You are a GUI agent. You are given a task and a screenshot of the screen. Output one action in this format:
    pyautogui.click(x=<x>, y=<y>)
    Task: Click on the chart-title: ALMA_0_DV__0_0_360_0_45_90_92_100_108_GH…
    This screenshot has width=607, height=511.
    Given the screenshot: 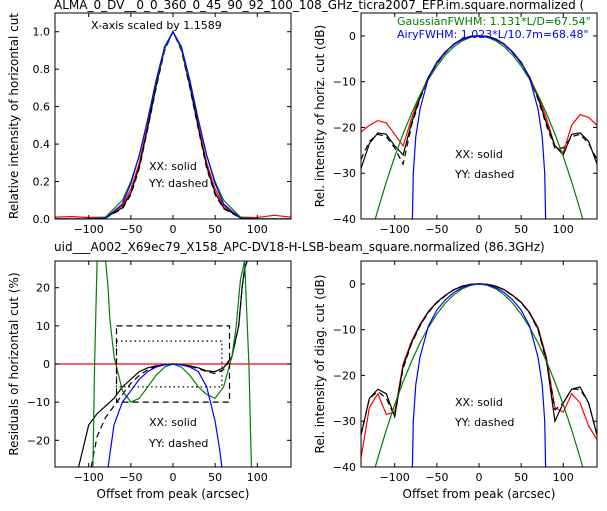 What is the action you would take?
    pyautogui.click(x=319, y=6)
    